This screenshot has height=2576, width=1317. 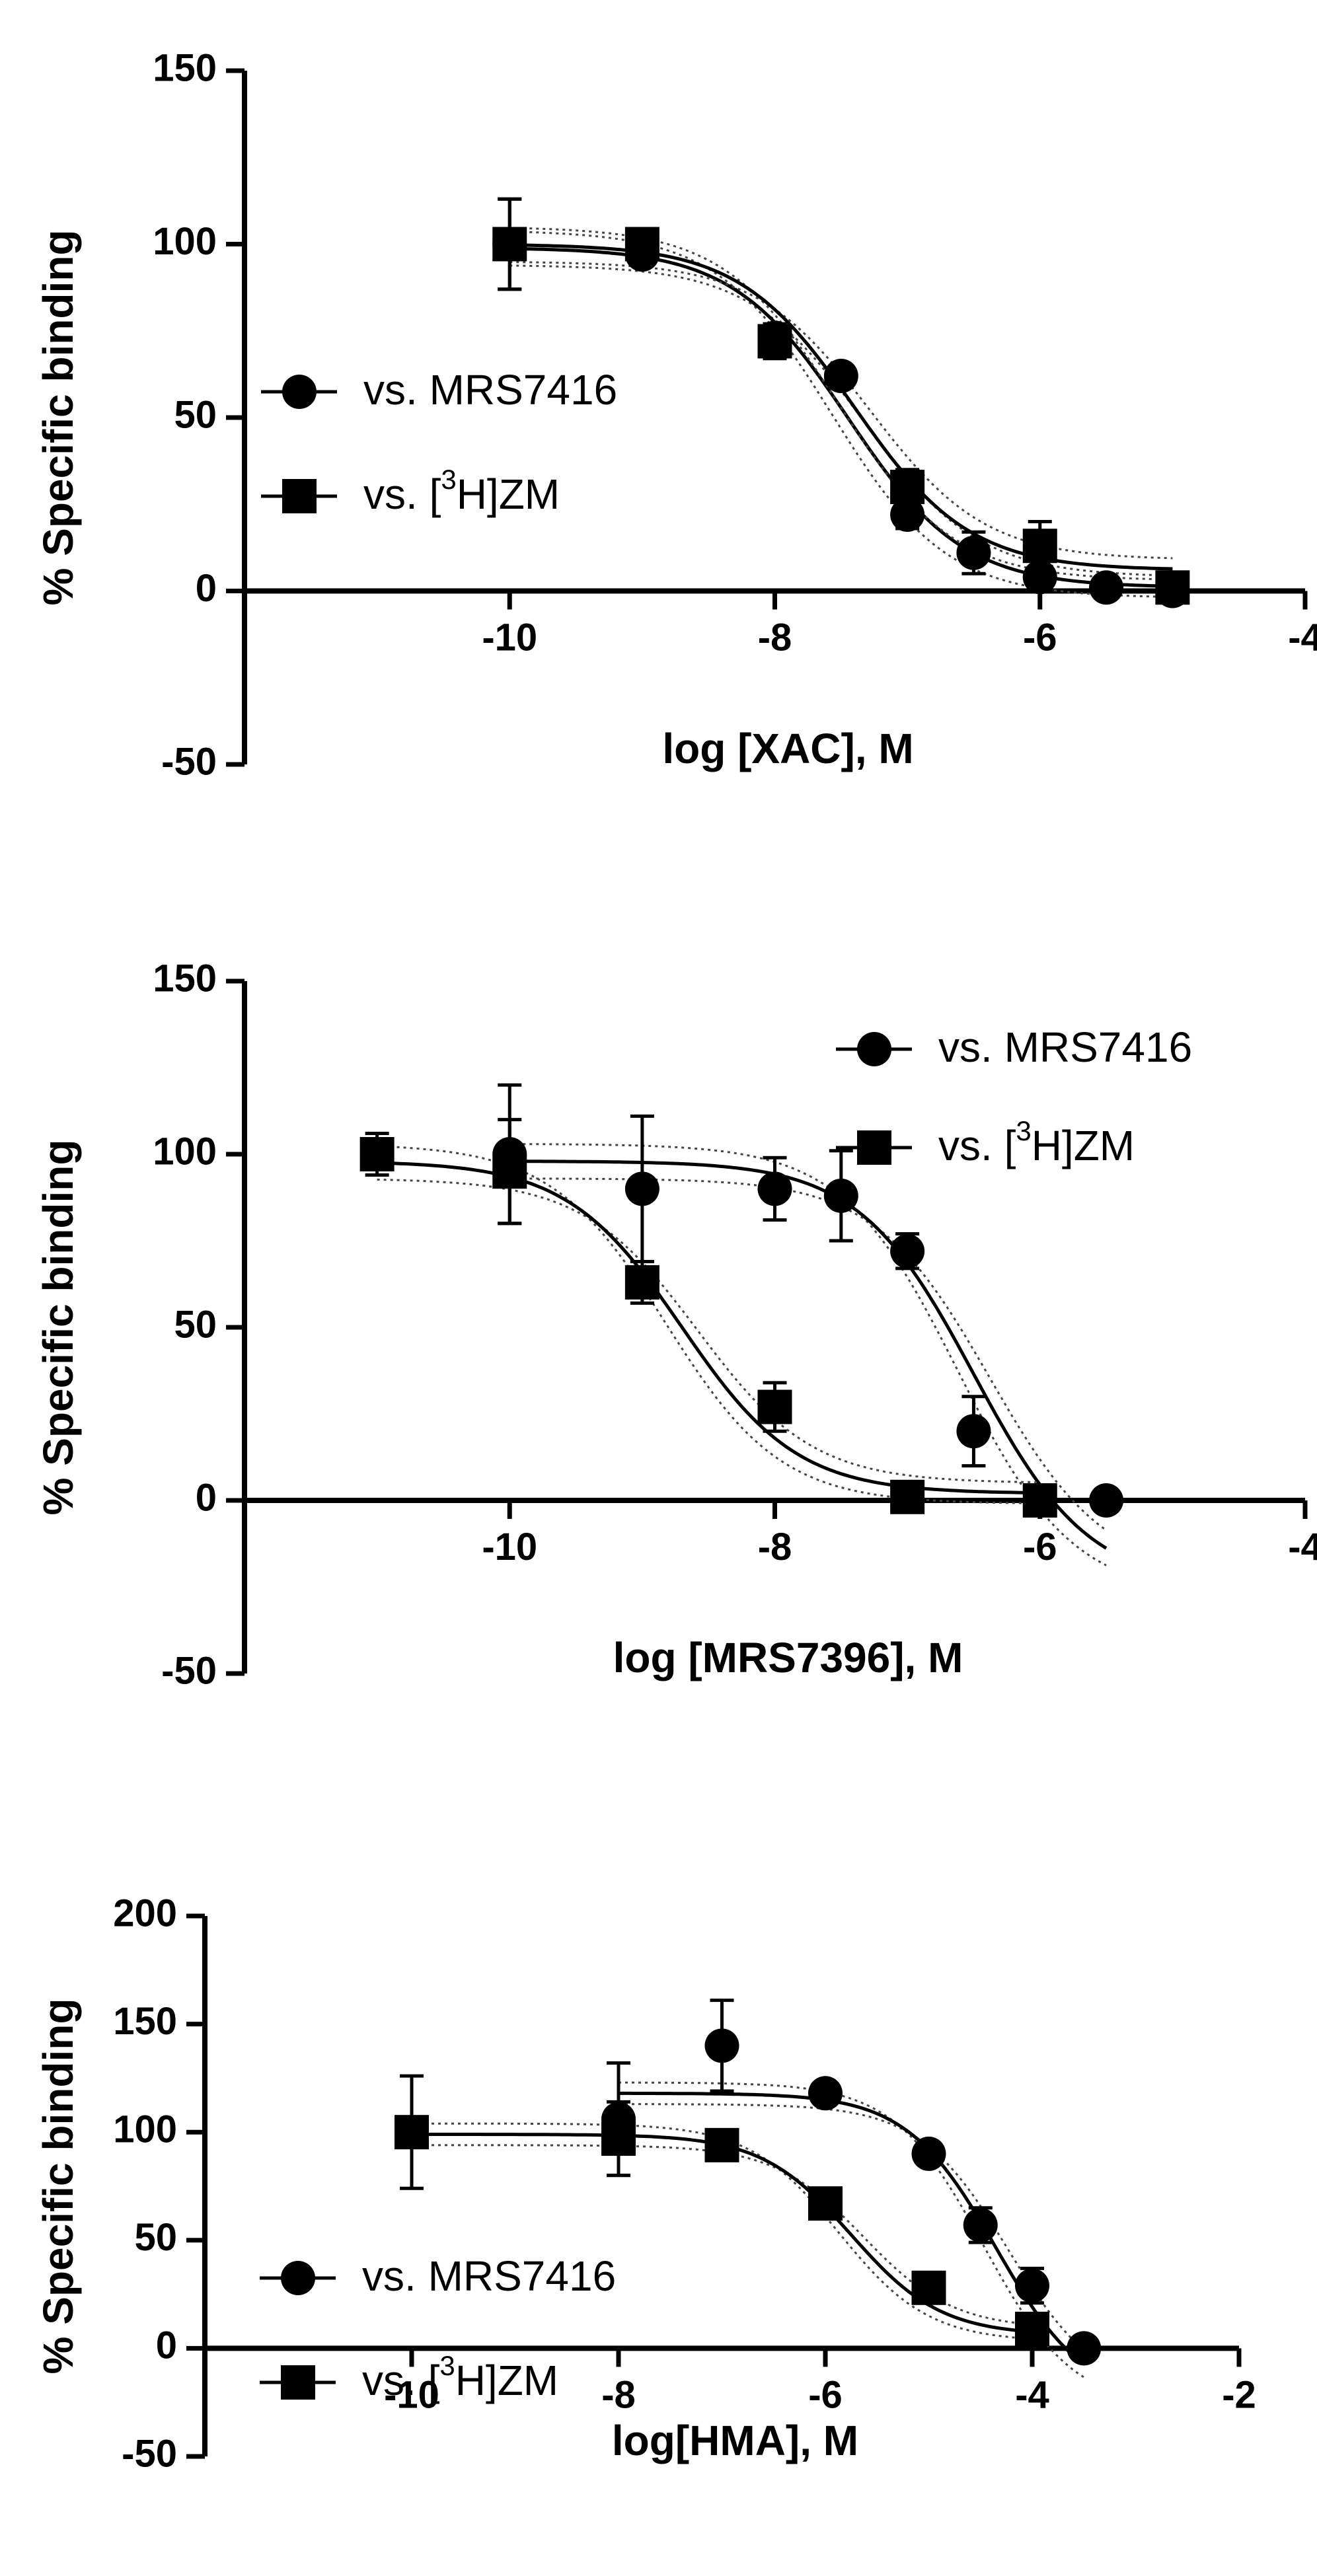 I want to click on y-tick-label: 200, so click(x=145, y=1913).